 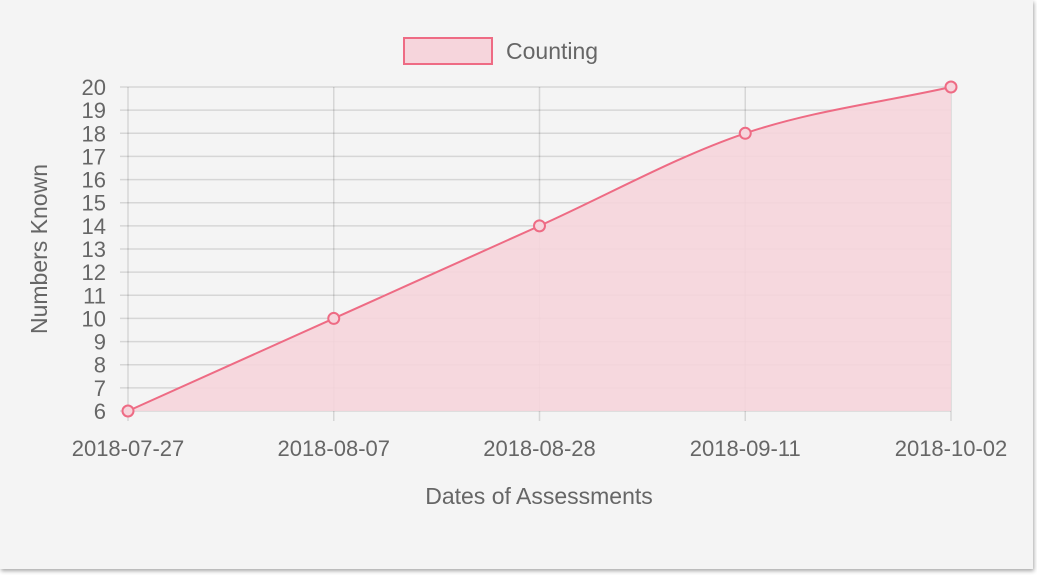 I want to click on x-tick-label: 2018-08-28, so click(x=539, y=448).